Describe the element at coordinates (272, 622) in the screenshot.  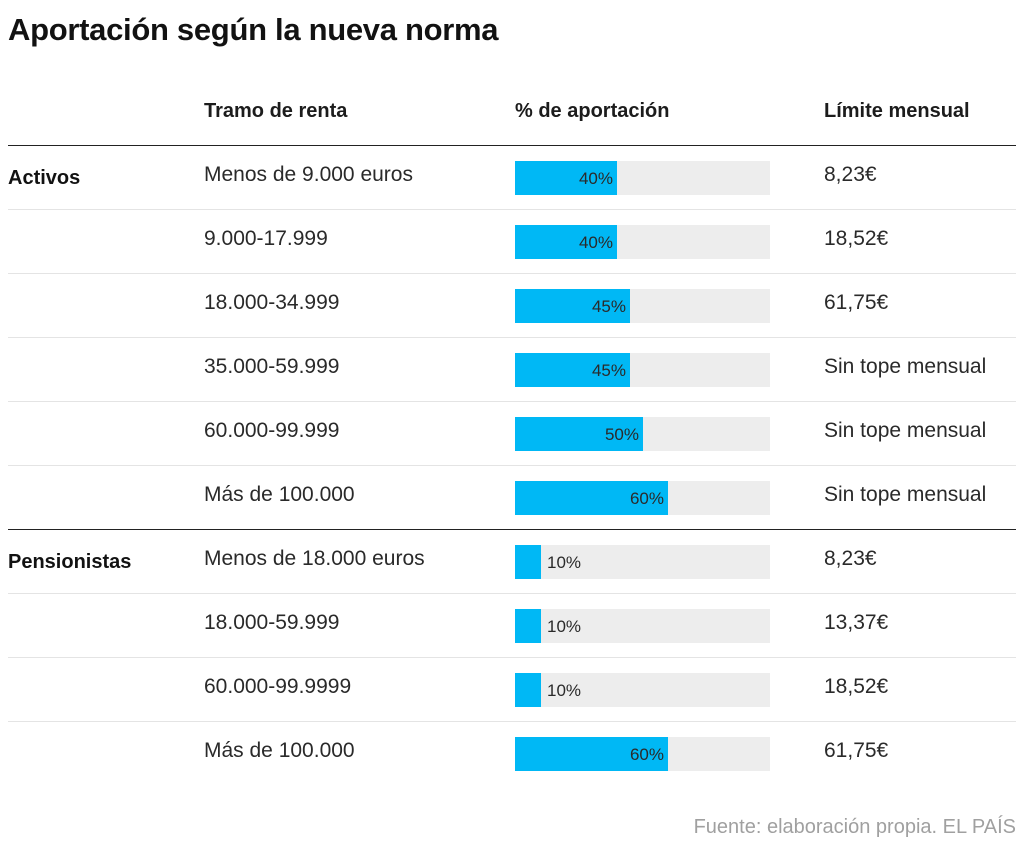
I see `tramo-cell: 18.000-59.999` at that location.